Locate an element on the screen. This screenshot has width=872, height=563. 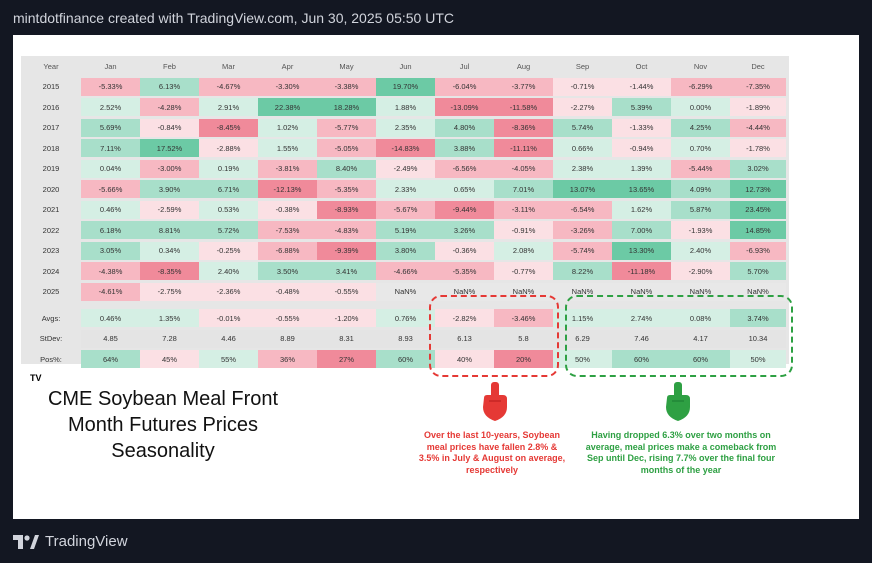
year-label: 2022 is located at coordinates (51, 230).